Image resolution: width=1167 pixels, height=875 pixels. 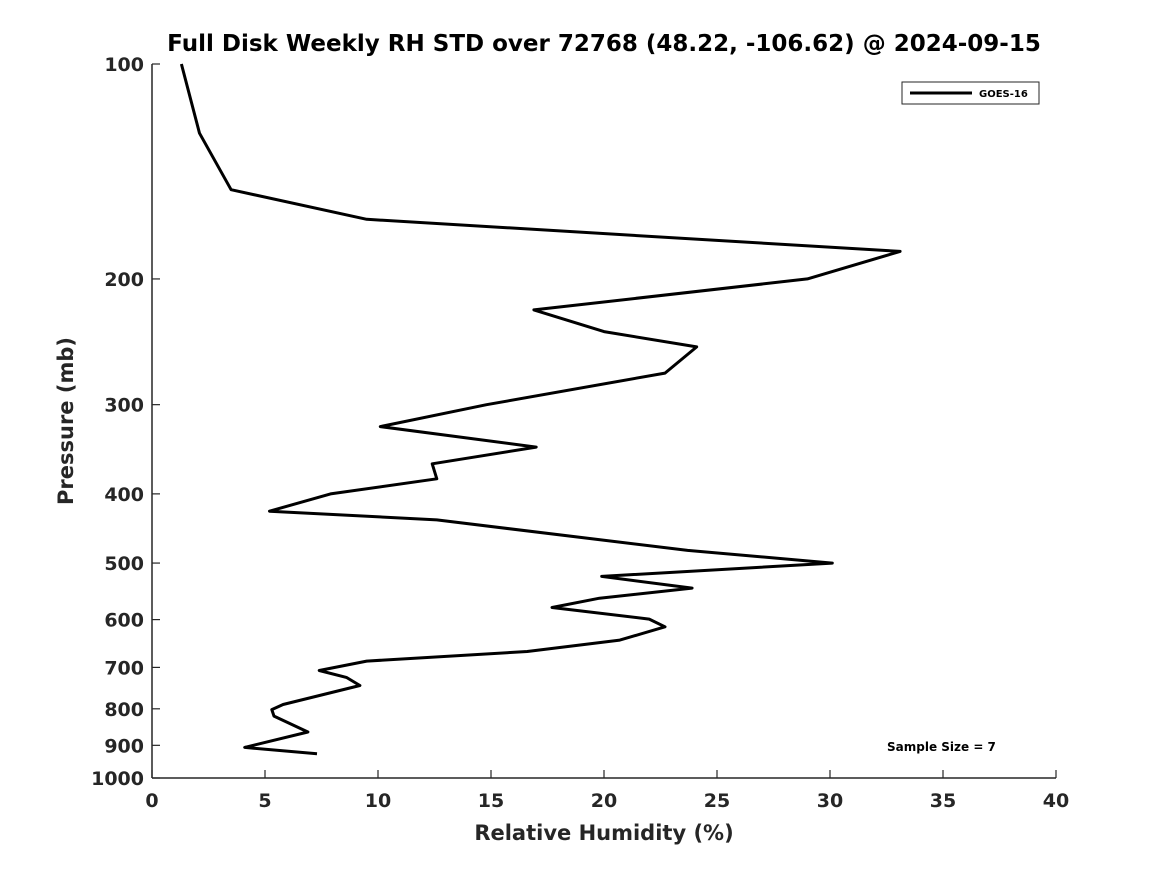 What do you see at coordinates (124, 495) in the screenshot?
I see `y-tick-label: 400` at bounding box center [124, 495].